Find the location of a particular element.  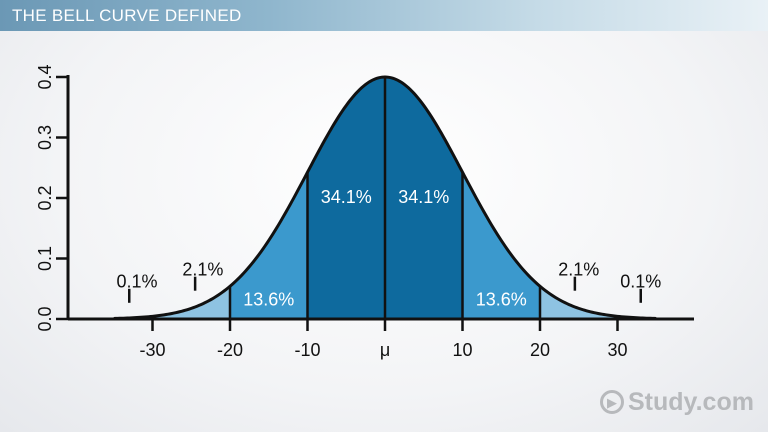

y-tick-label: 0.0 is located at coordinates (45, 318).